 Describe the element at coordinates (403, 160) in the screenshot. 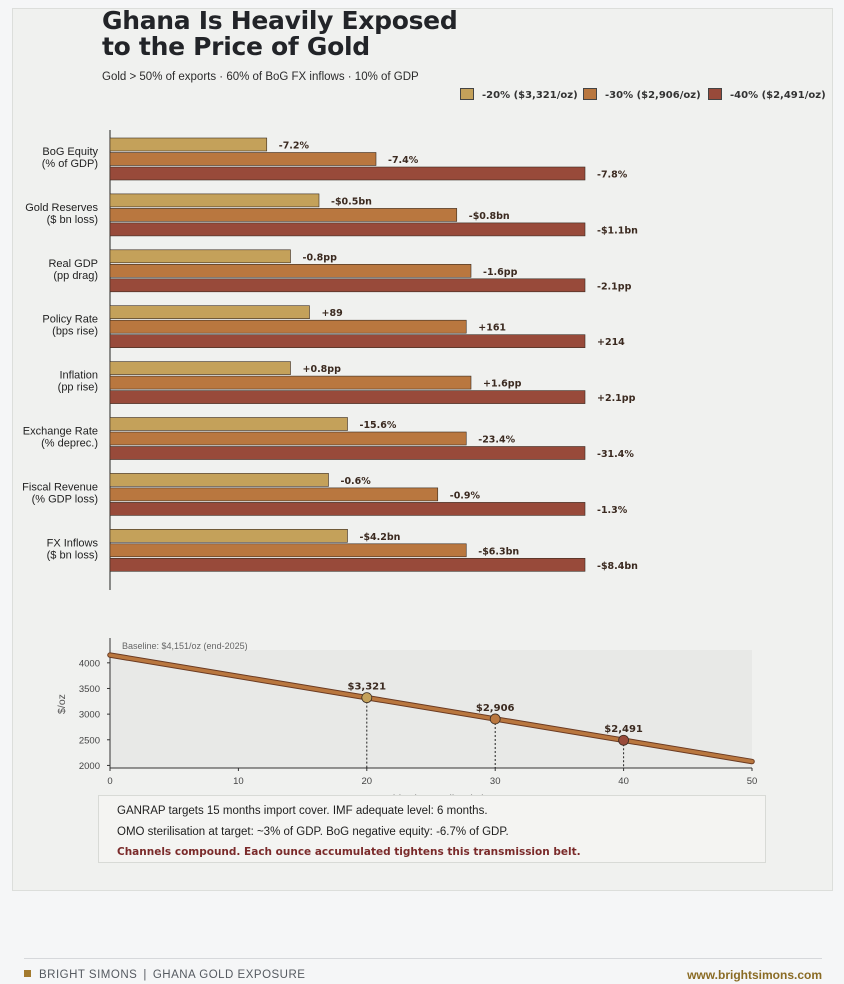

I see `bar-value-label: -7.4%` at that location.